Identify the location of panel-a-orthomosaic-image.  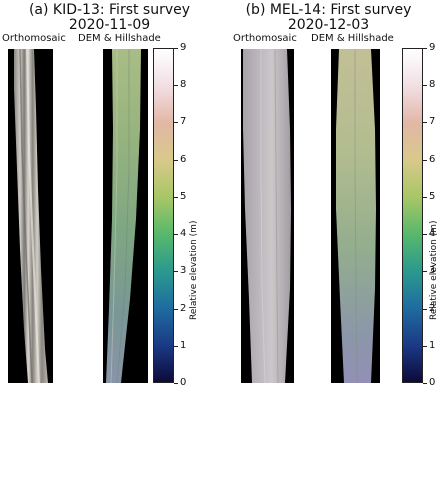
(30, 216).